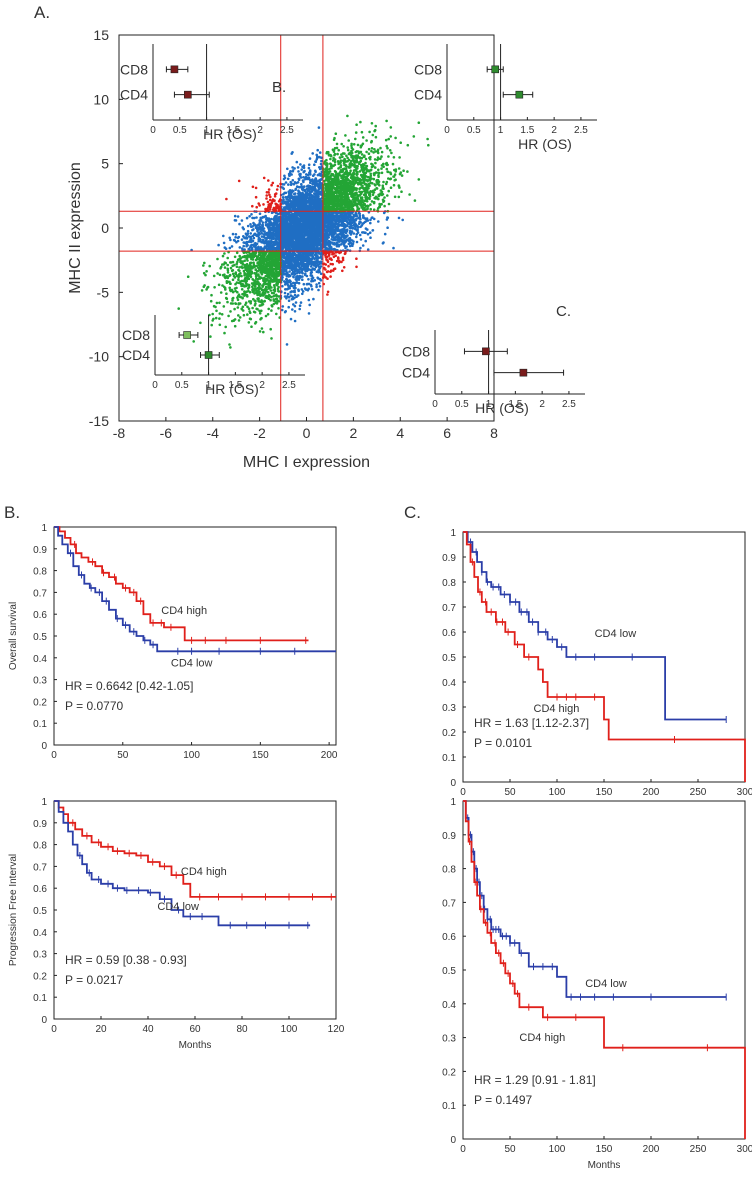 The width and height of the screenshot is (752, 1181). Describe the element at coordinates (303, 231) in the screenshot. I see `scatter-points` at that location.